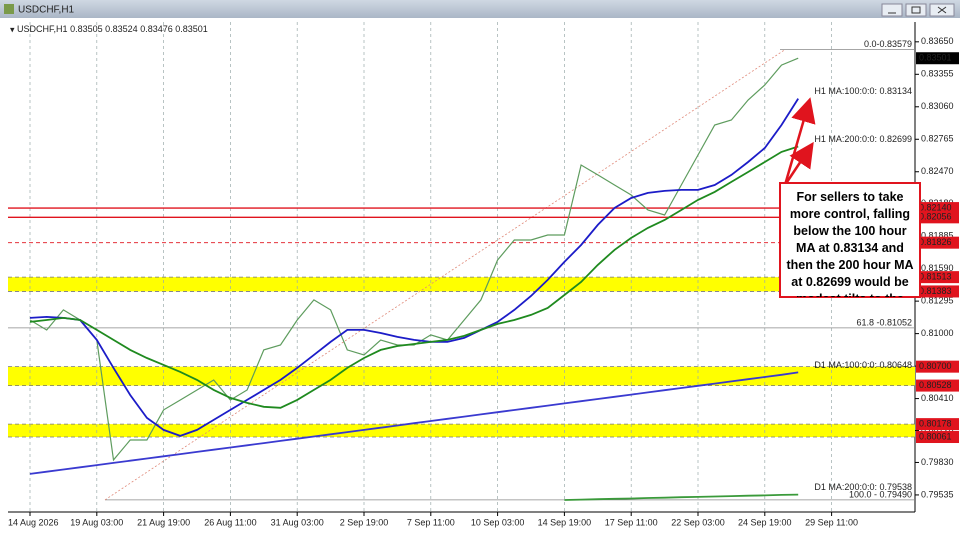 Image resolution: width=960 pixels, height=534 pixels. Describe the element at coordinates (863, 365) in the screenshot. I see `series-label: D1 MA:100:0:0: 0.80648` at that location.